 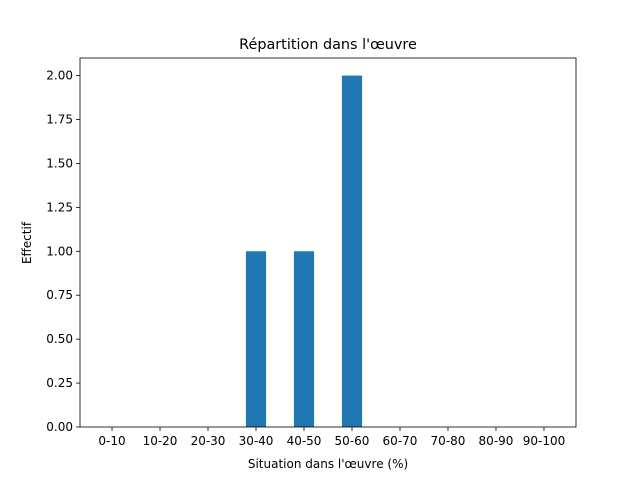 What do you see at coordinates (496, 441) in the screenshot?
I see `x-tick-label: 80-90` at bounding box center [496, 441].